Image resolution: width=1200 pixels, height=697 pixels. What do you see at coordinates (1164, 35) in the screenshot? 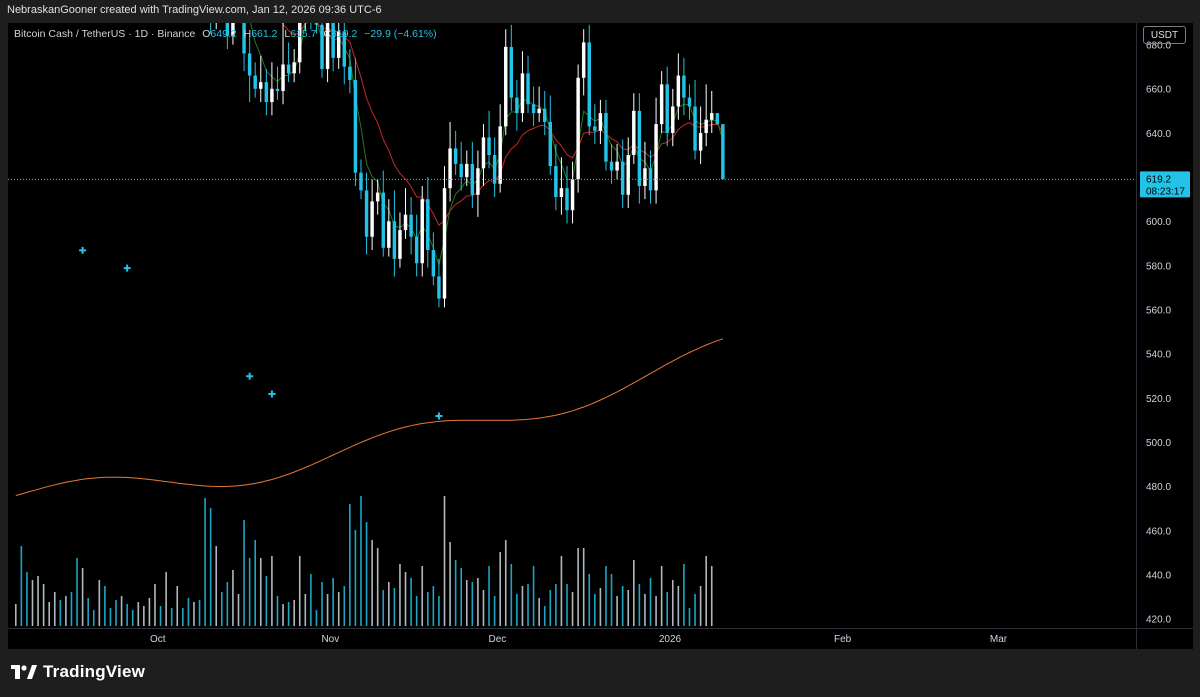
I see `currency-button: USDT` at bounding box center [1164, 35].